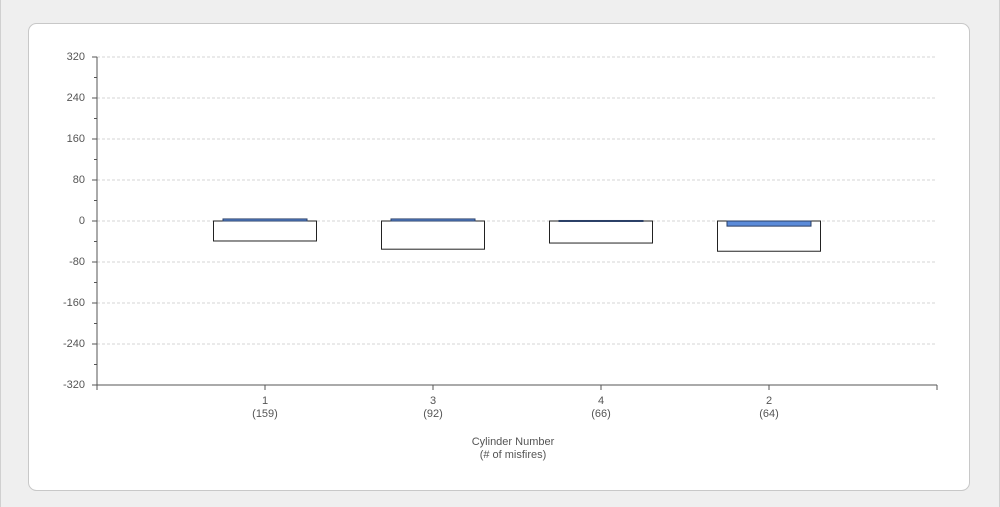  What do you see at coordinates (74, 344) in the screenshot?
I see `y-tick-label: -240` at bounding box center [74, 344].